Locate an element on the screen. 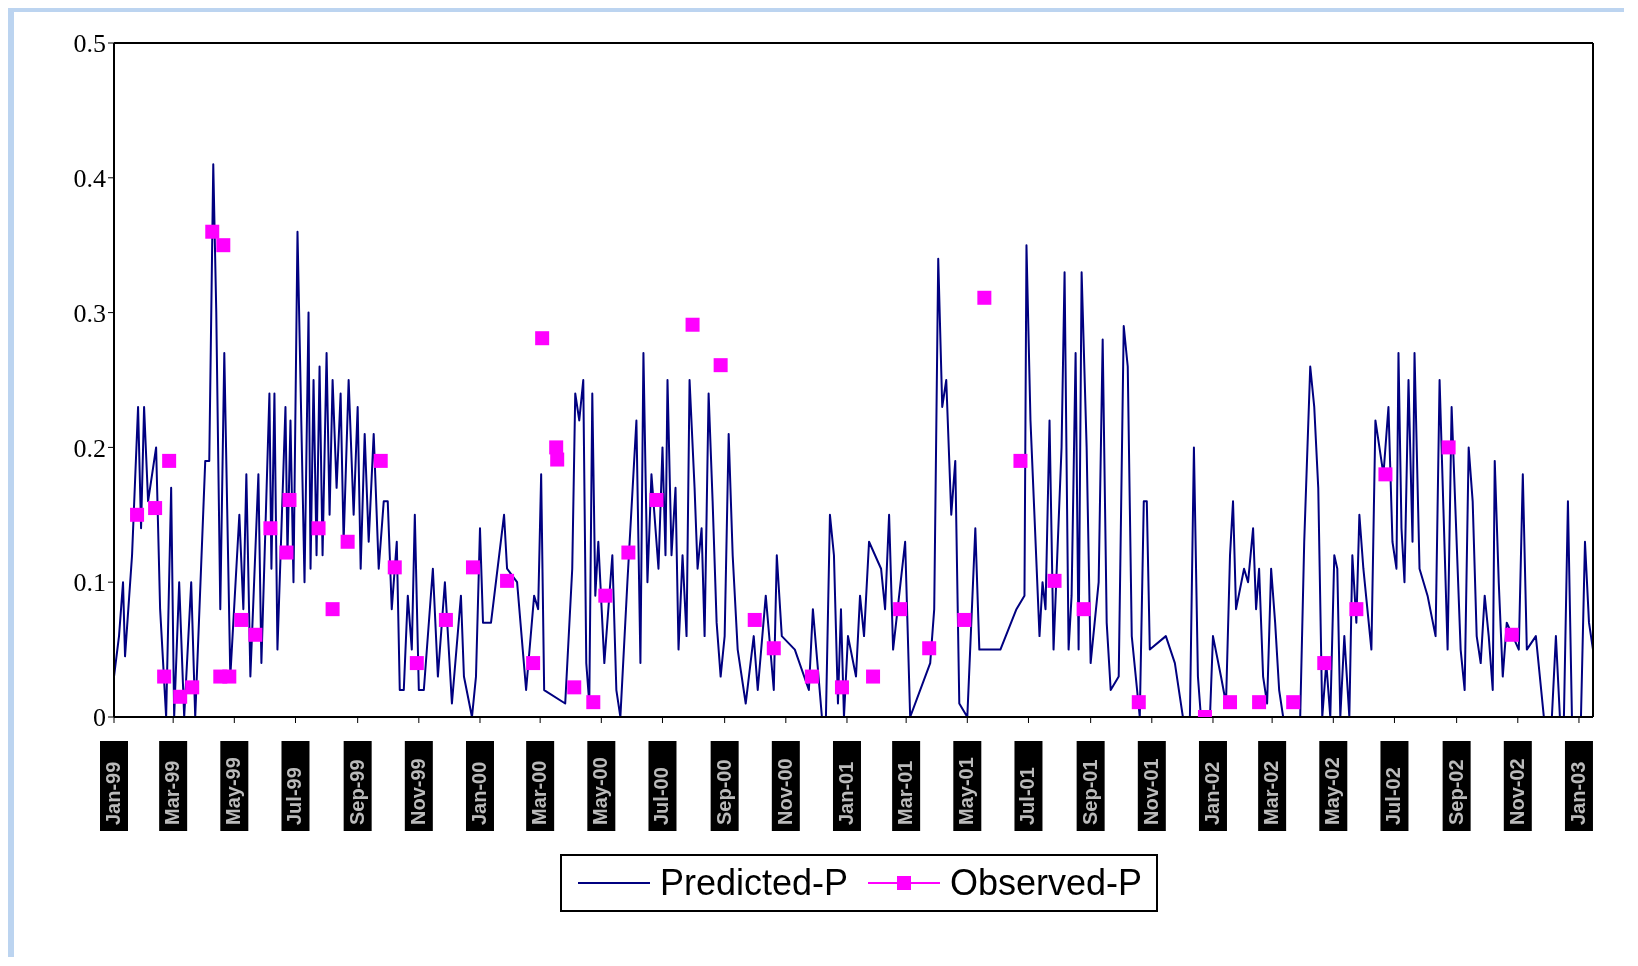 This screenshot has width=1638, height=966. x-tick-label: Jul-01 is located at coordinates (1027, 796).